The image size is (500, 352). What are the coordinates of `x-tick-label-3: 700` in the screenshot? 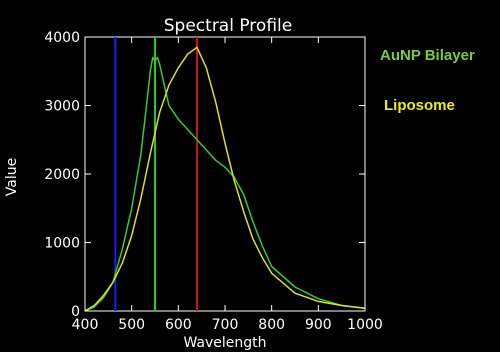 It's located at (225, 325).